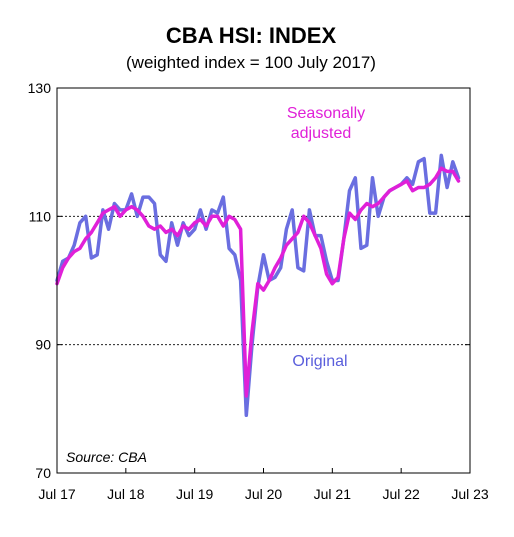 The image size is (514, 537). Describe the element at coordinates (326, 113) in the screenshot. I see `annotation-sa-line1: Seasonally` at that location.